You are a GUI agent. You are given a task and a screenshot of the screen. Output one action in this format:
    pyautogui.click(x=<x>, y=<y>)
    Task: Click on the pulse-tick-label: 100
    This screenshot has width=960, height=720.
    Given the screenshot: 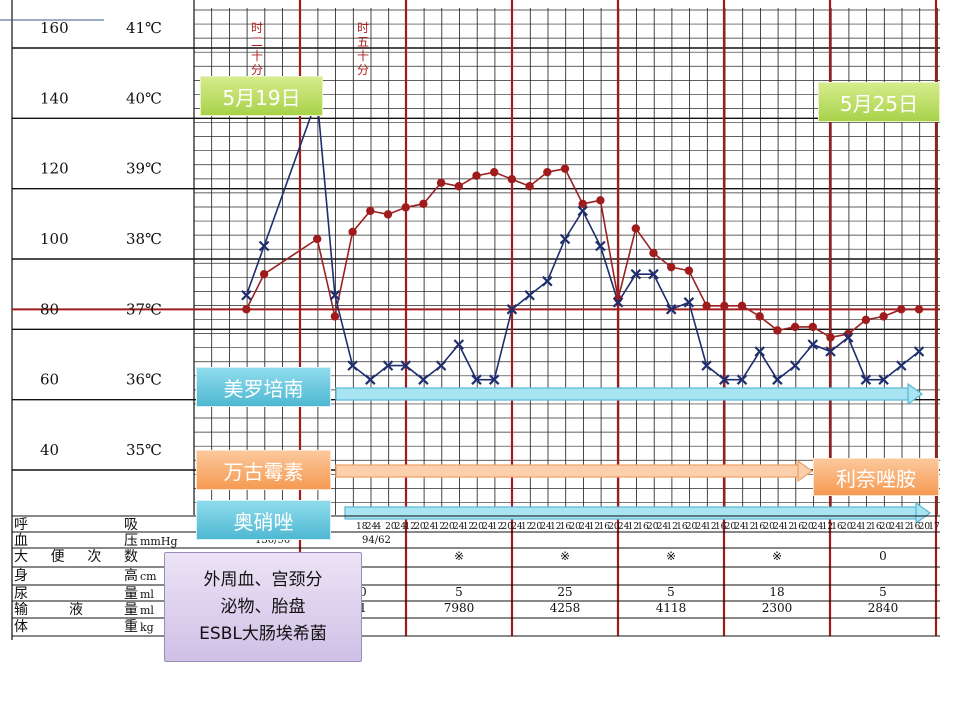 What is the action you would take?
    pyautogui.click(x=54, y=239)
    